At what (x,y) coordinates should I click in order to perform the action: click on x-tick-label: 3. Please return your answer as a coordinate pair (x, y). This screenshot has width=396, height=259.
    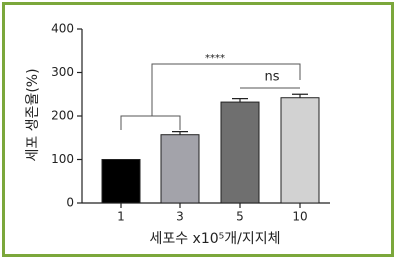
    Looking at the image, I should click on (180, 217).